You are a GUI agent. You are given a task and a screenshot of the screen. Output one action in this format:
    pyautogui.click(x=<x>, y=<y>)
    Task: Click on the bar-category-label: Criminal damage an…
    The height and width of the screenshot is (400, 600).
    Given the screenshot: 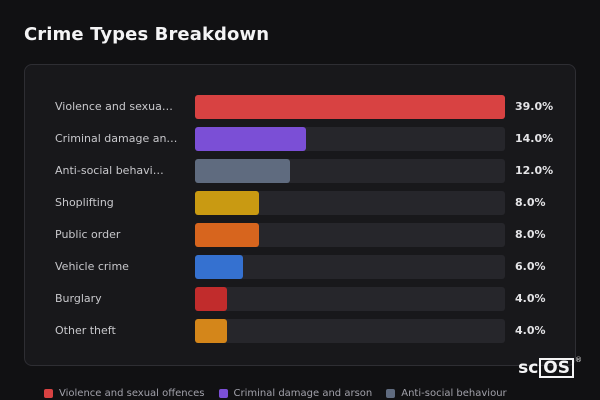 What is the action you would take?
    pyautogui.click(x=116, y=138)
    